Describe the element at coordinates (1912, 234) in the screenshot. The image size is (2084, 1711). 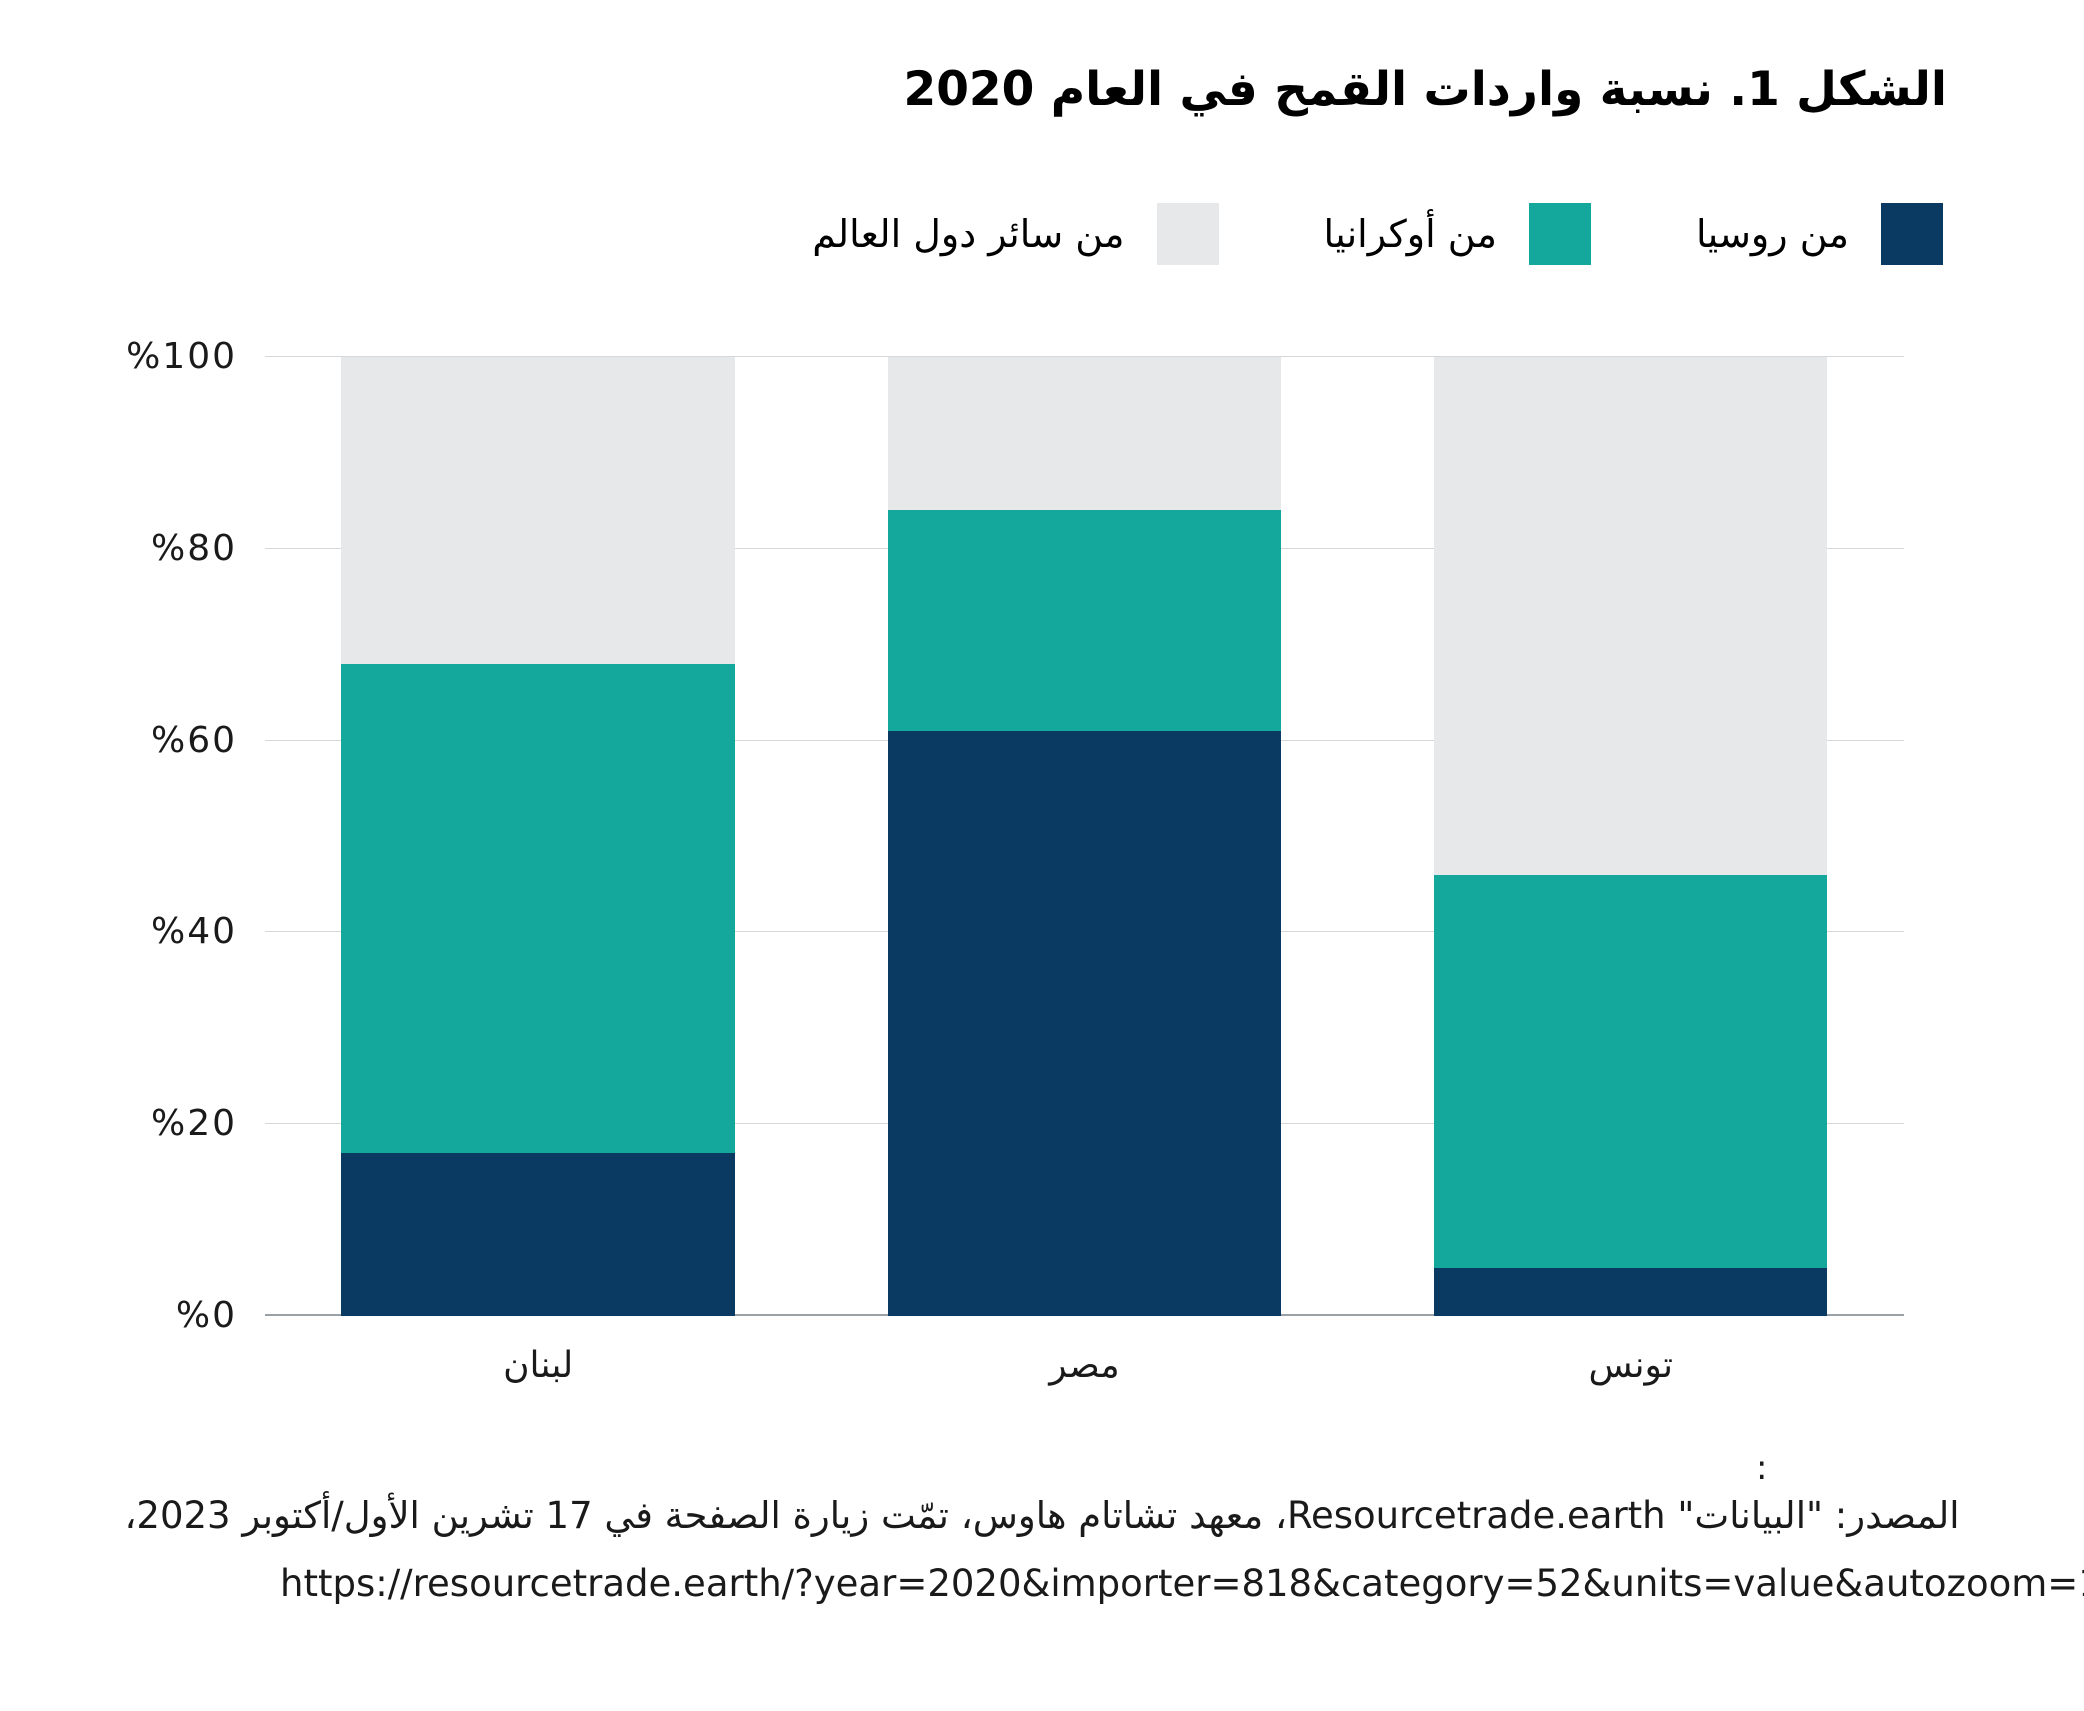
I see `legend-swatch-russia` at that location.